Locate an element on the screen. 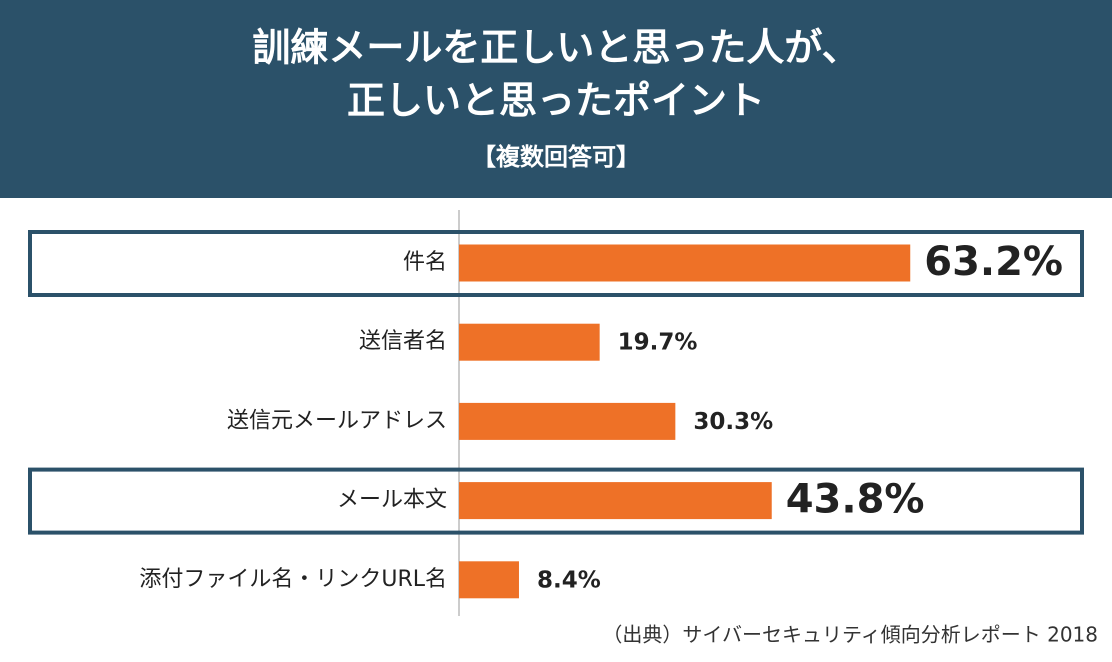 This screenshot has width=1112, height=662. category-label: 送信者名 is located at coordinates (403, 341).